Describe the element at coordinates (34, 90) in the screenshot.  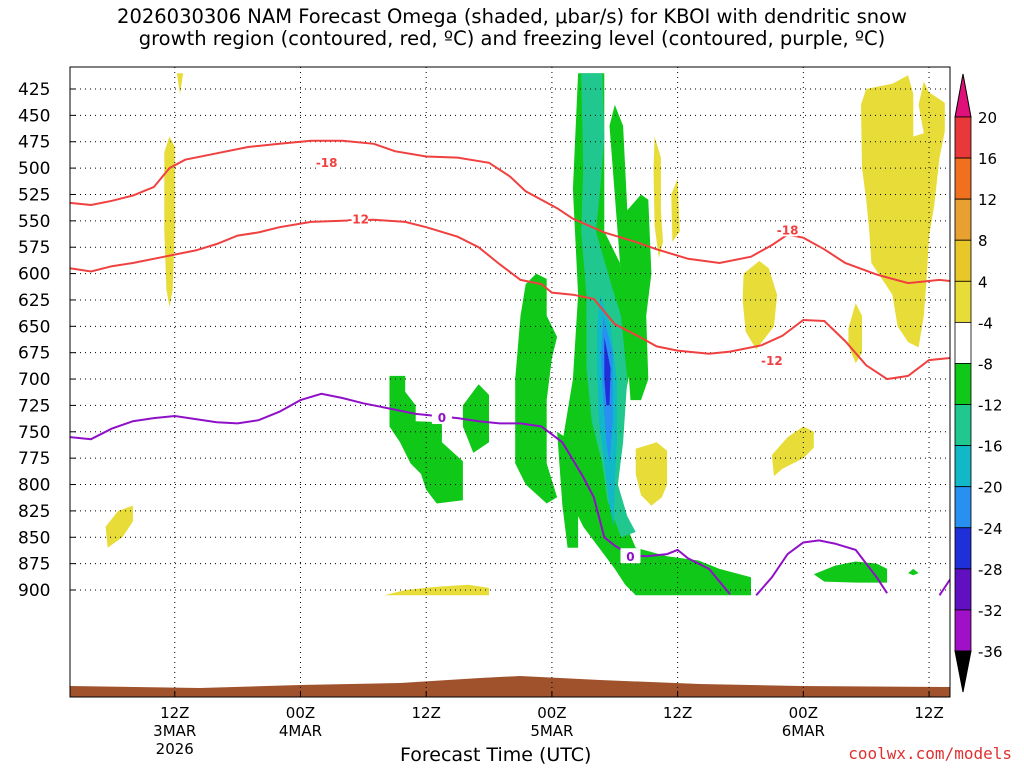
I see `y-tick-label: 425` at that location.